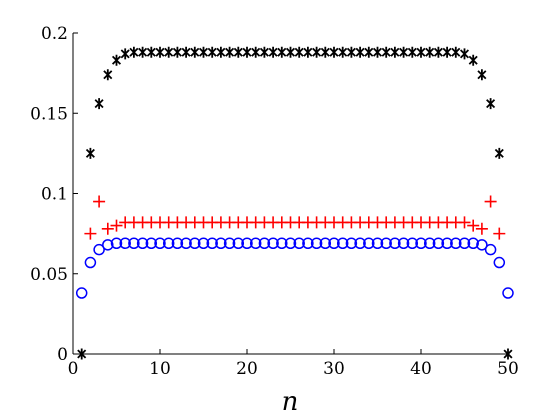 This screenshot has height=420, width=560. What do you see at coordinates (73, 369) in the screenshot?
I see `x-tick-label: 0` at bounding box center [73, 369].